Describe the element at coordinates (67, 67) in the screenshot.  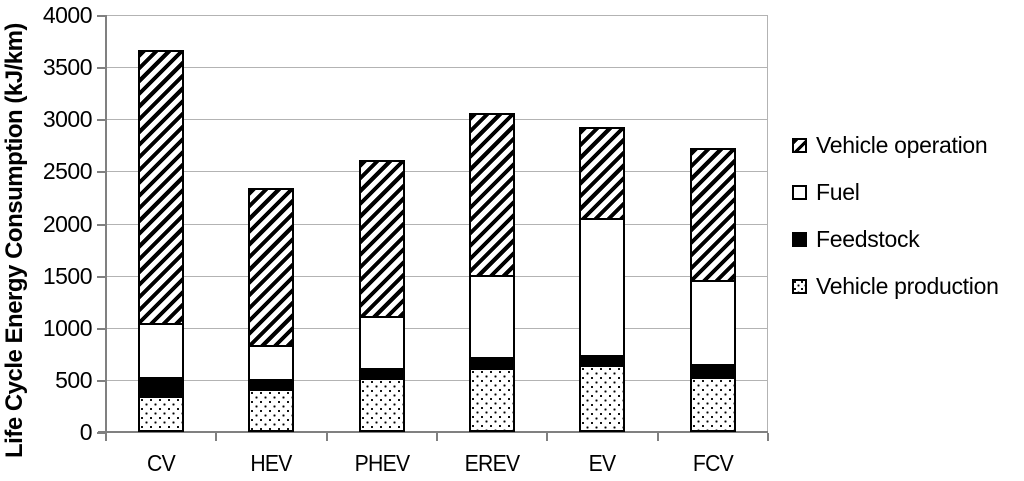
I see `y-tick-label-3500: 3500` at that location.